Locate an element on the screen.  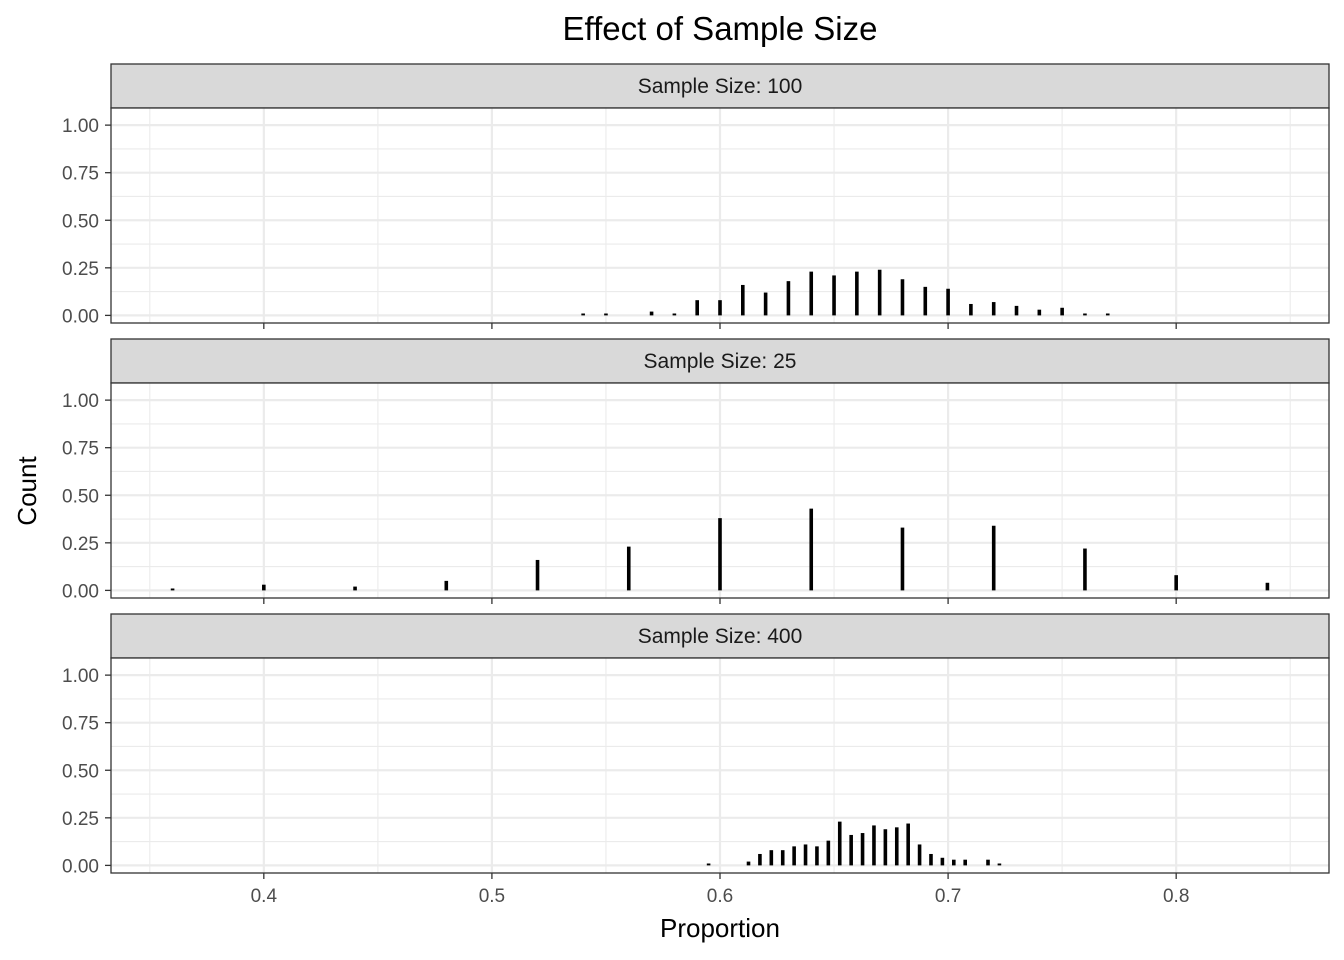
x-tick-label: 0.8 is located at coordinates (1176, 896).